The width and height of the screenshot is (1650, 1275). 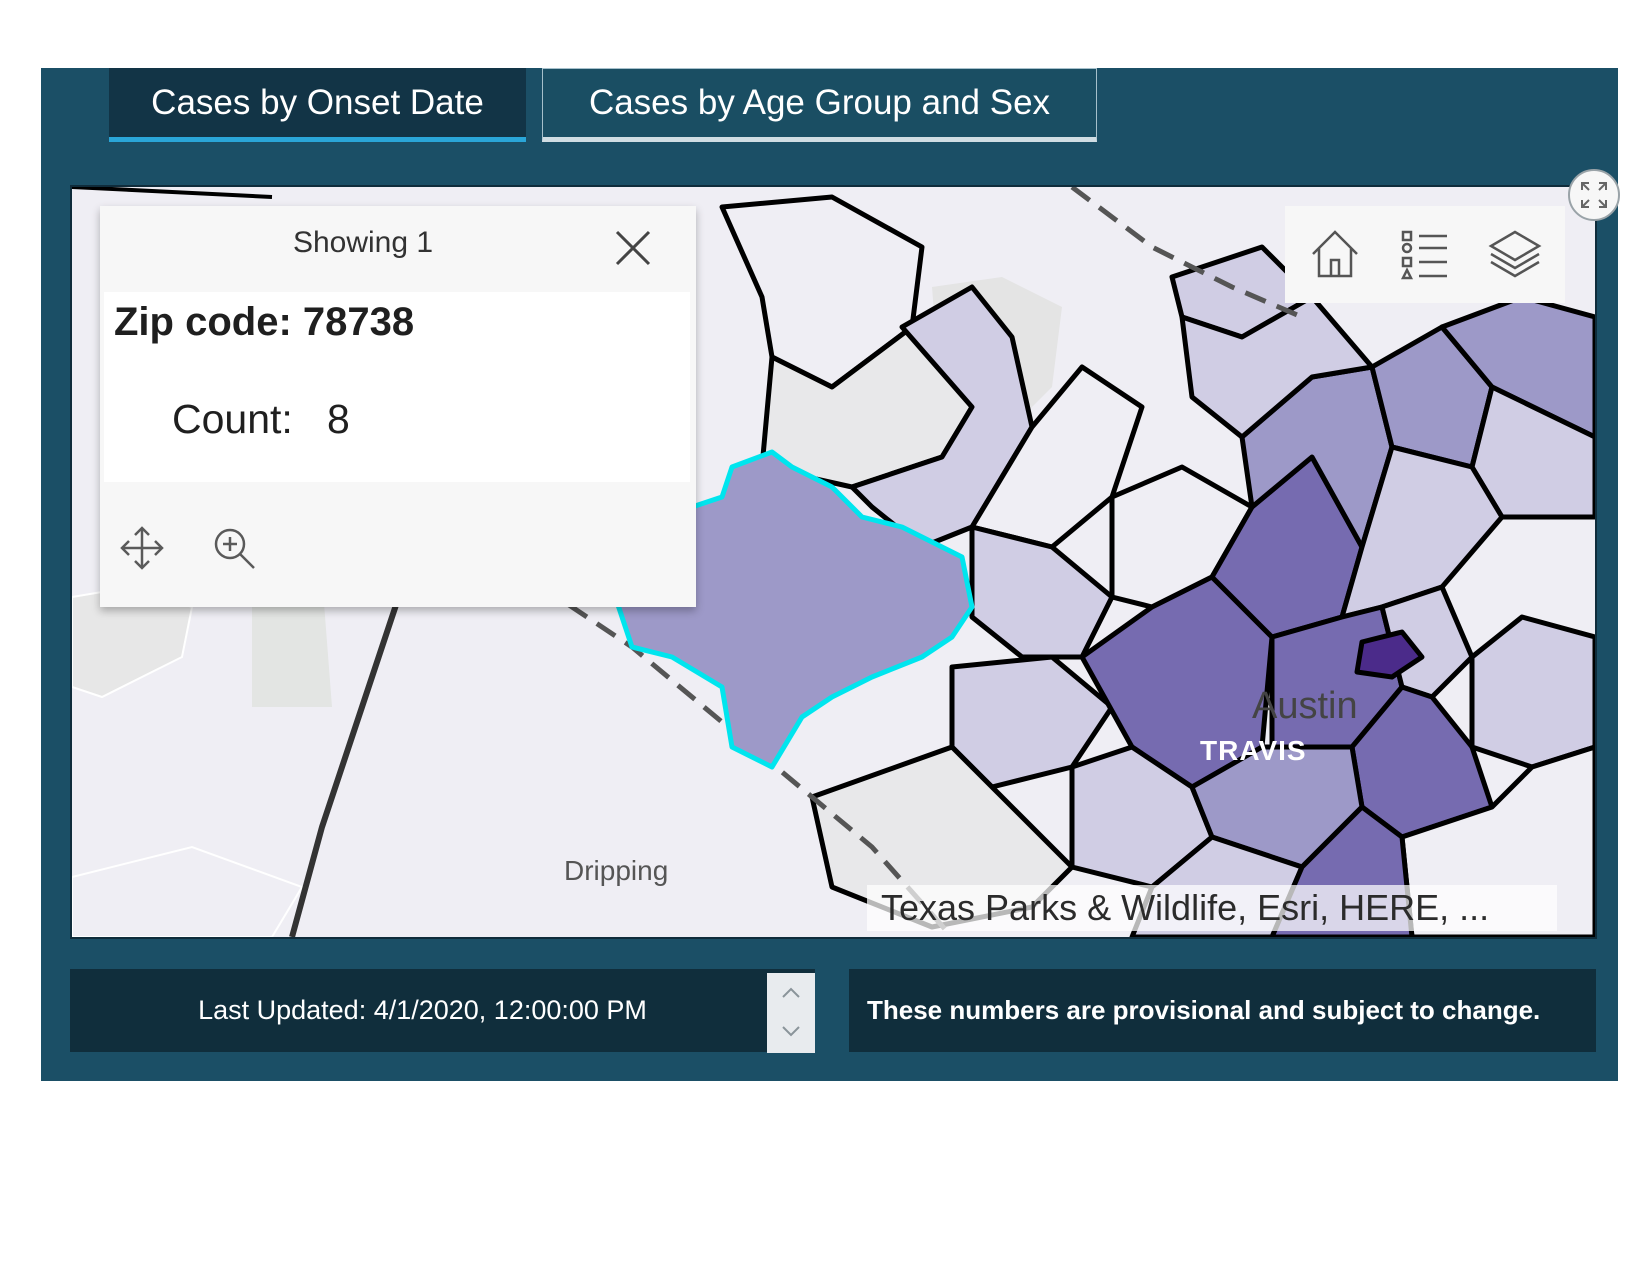 I want to click on popup-title: Zip code: 78738, so click(x=264, y=322).